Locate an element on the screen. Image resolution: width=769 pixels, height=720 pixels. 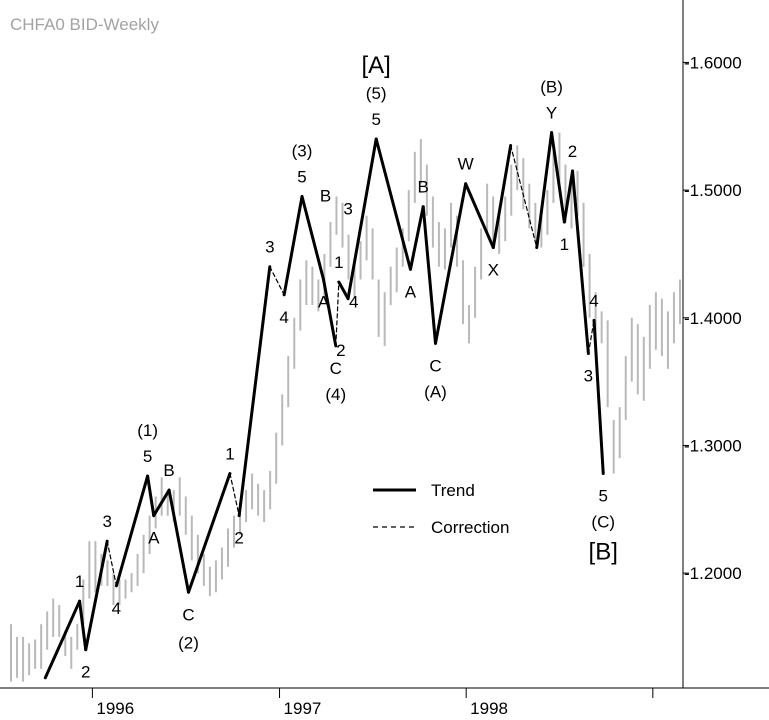
wave-label: (2) is located at coordinates (188, 642).